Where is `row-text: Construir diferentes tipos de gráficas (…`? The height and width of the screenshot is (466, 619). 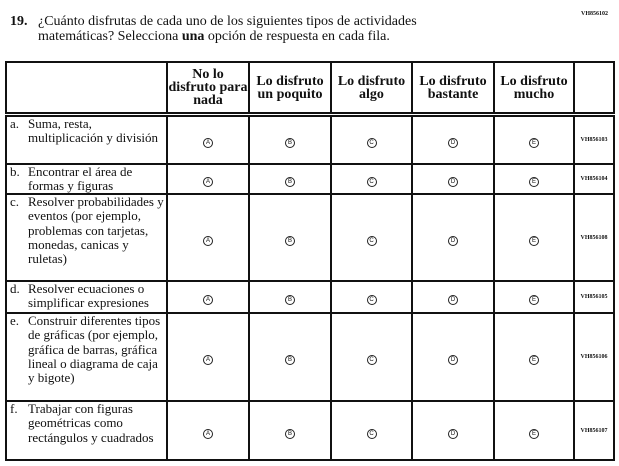 row-text: Construir diferentes tipos de gráficas (… is located at coordinates (94, 349).